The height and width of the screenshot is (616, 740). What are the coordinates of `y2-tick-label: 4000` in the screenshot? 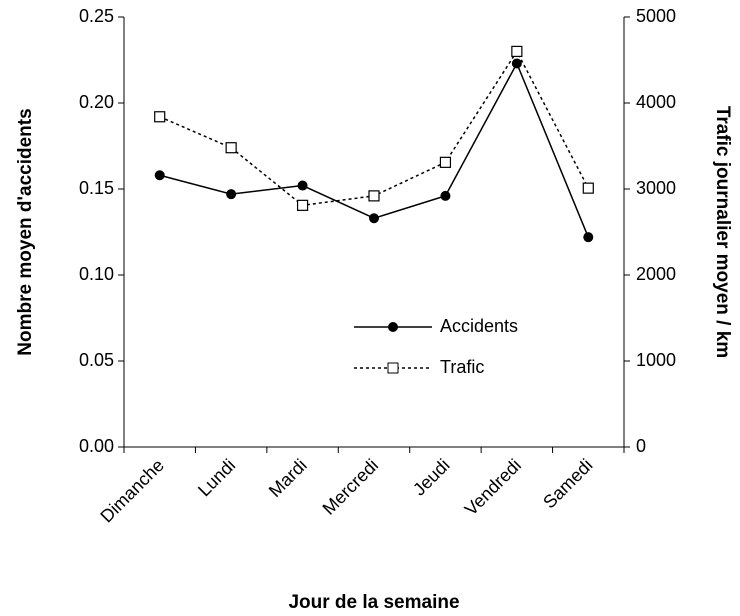 It's located at (656, 102).